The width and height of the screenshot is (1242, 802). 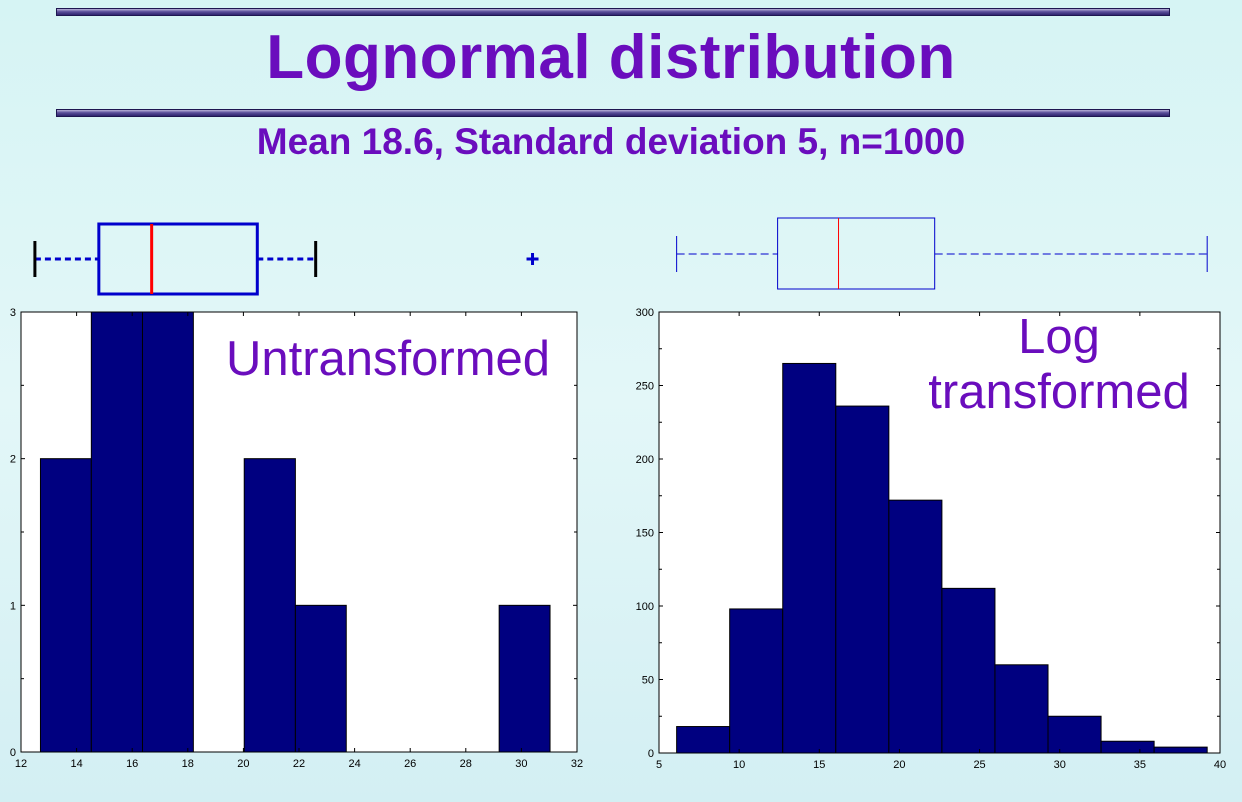 What do you see at coordinates (645, 607) in the screenshot?
I see `y-tick-label: 100` at bounding box center [645, 607].